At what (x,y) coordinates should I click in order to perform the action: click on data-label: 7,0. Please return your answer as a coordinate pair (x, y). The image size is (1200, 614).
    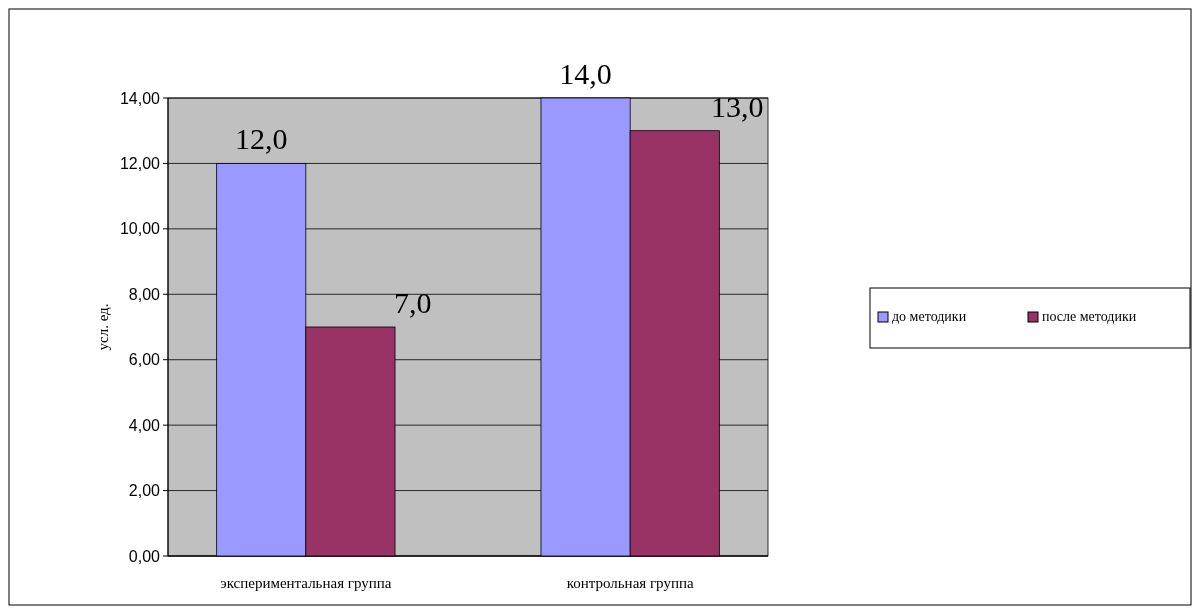
    Looking at the image, I should click on (413, 302).